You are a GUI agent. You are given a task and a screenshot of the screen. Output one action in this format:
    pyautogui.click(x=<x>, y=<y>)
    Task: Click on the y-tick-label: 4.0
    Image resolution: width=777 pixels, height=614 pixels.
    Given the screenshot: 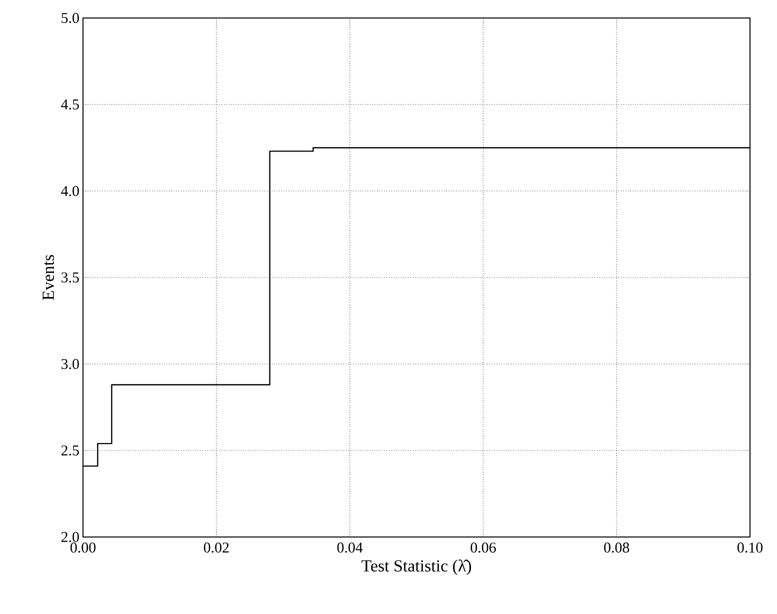 What is the action you would take?
    pyautogui.click(x=70, y=191)
    